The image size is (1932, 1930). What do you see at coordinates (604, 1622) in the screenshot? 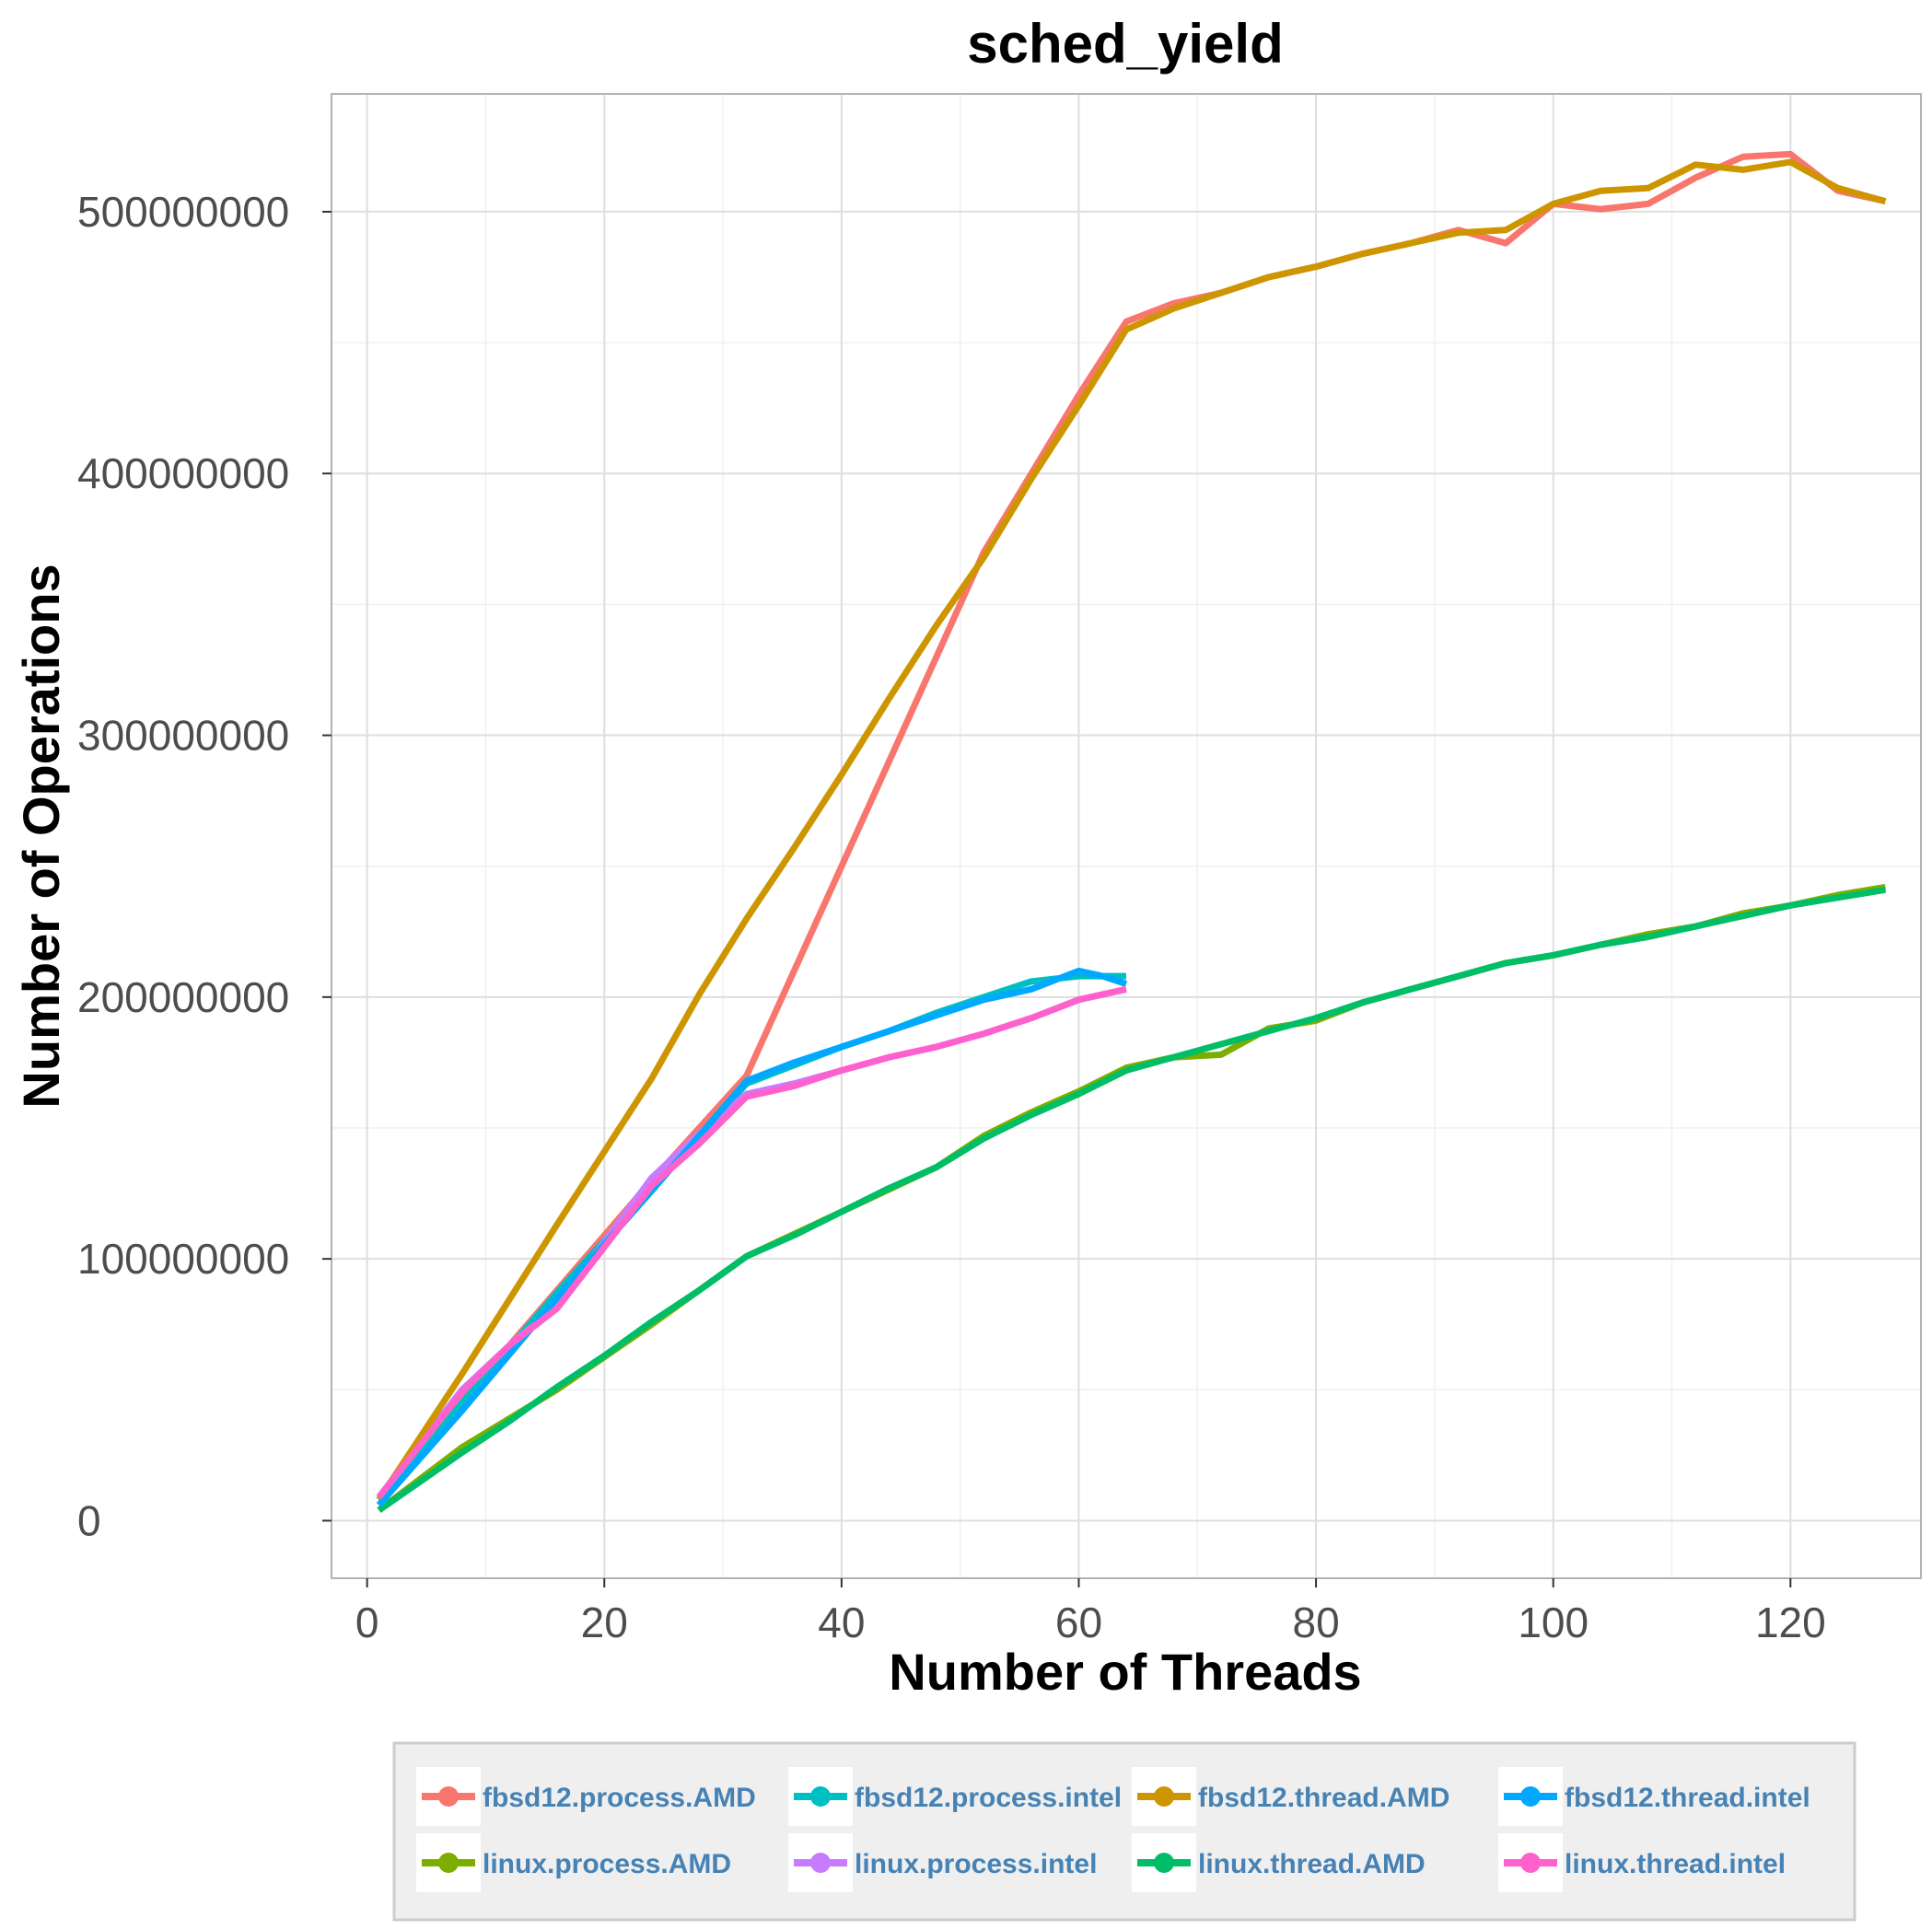
I see `x-tick-label: 20` at bounding box center [604, 1622].